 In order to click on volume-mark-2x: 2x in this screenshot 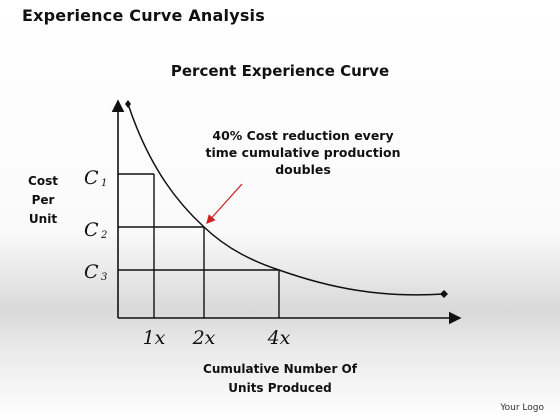, I will do `click(204, 338)`.